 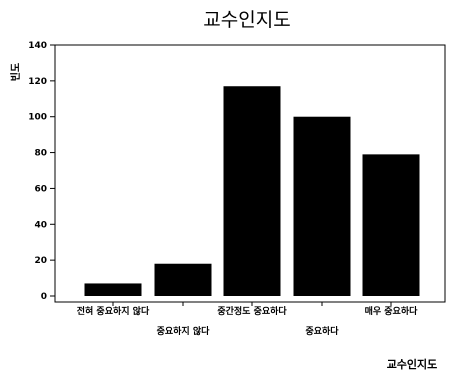 I want to click on x-axis-label: 교수인지도, so click(x=412, y=364).